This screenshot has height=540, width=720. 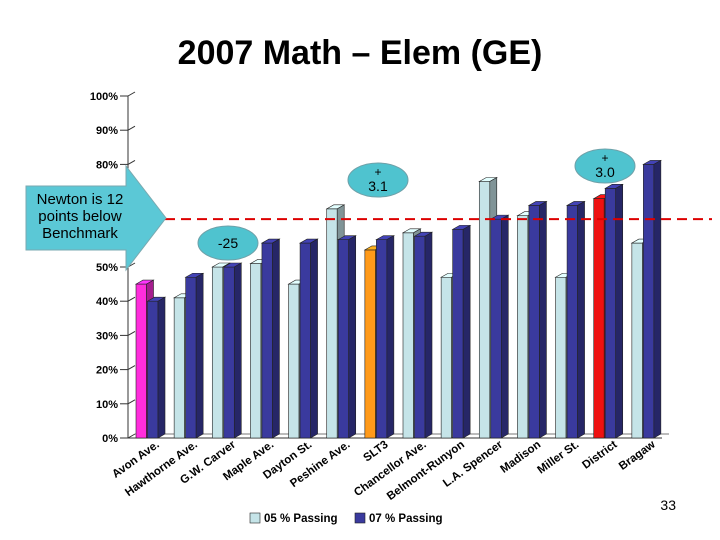 What do you see at coordinates (378, 186) in the screenshot?
I see `annotation-value: 3.1` at bounding box center [378, 186].